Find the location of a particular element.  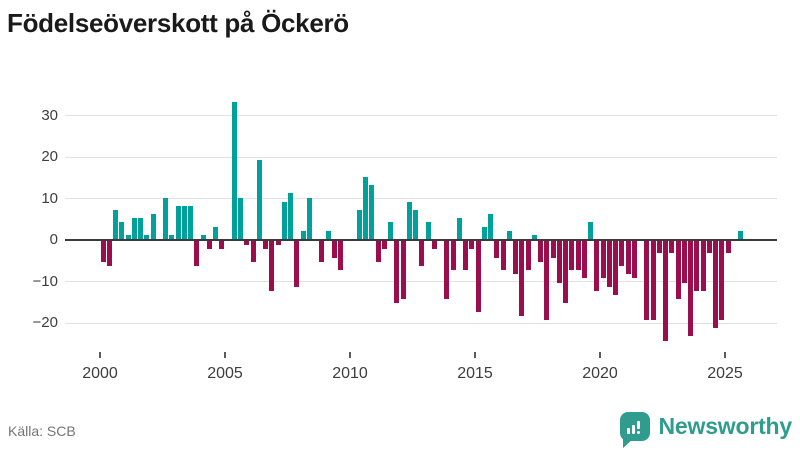

exclamation-glyph is located at coordinates (638, 427).